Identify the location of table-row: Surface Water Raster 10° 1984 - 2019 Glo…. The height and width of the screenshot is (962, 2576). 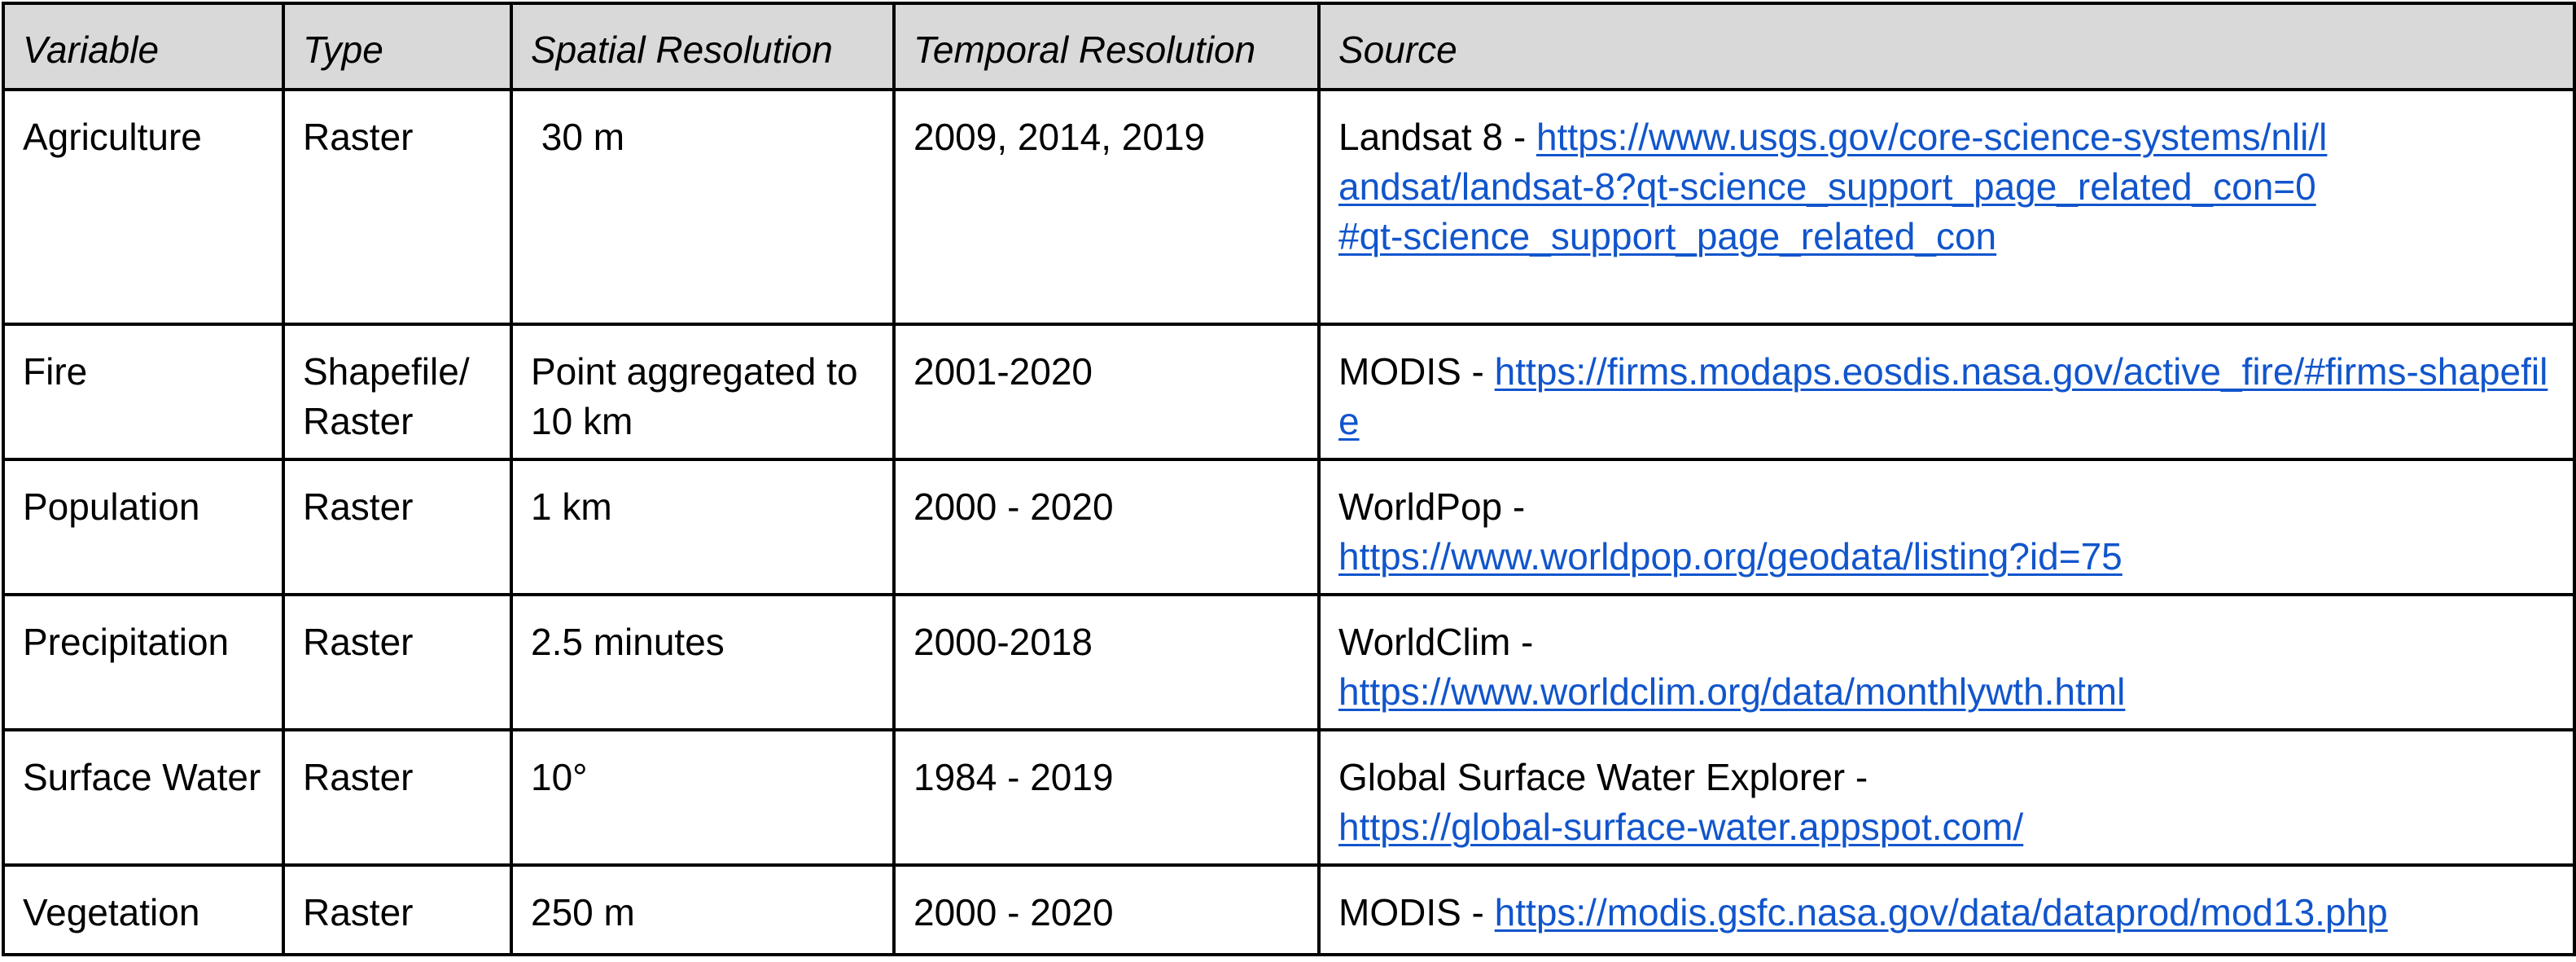
(1289, 797).